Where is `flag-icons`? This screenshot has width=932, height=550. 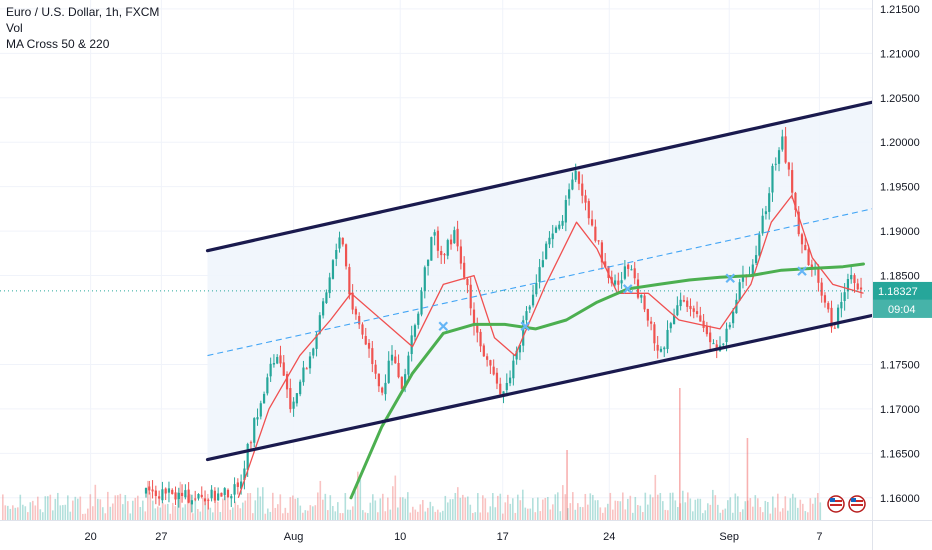
flag-icons is located at coordinates (846, 504).